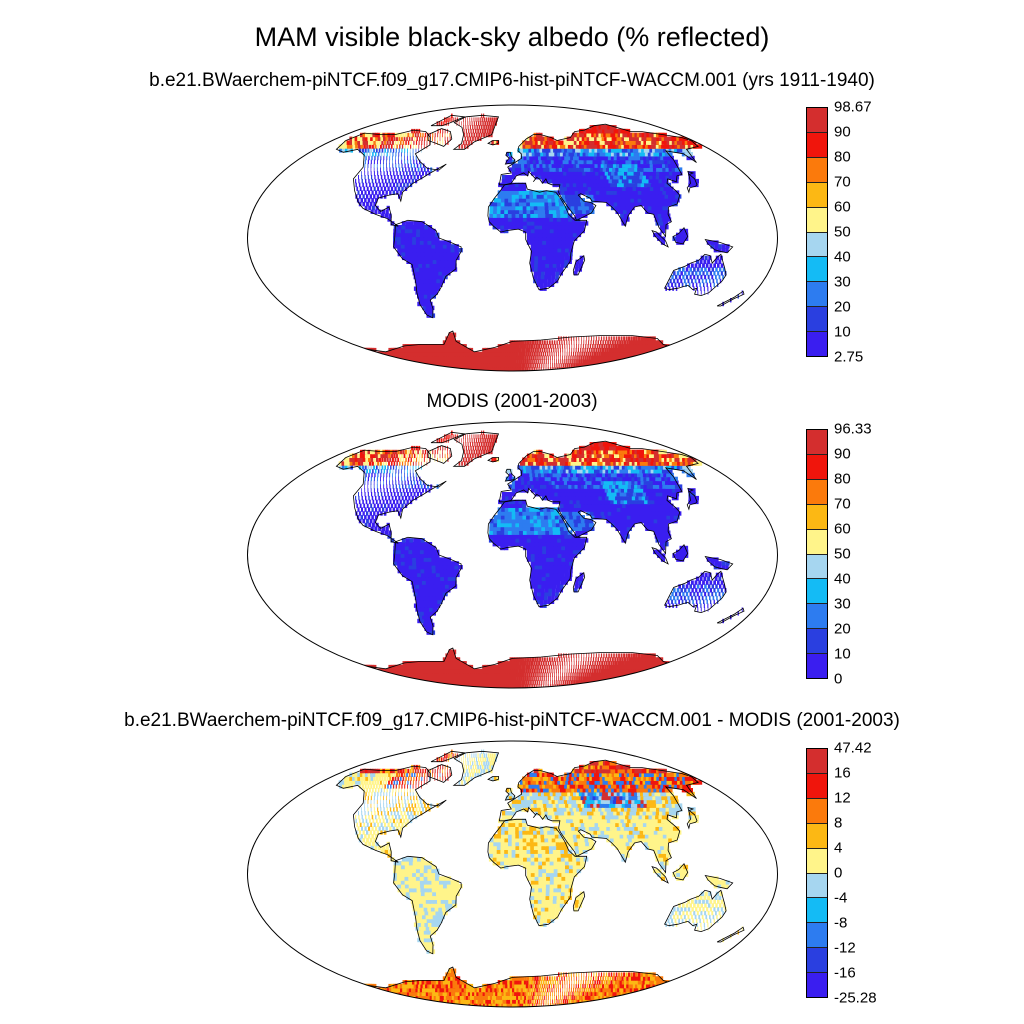  Describe the element at coordinates (849, 357) in the screenshot. I see `colorbar-label: 2.75` at that location.